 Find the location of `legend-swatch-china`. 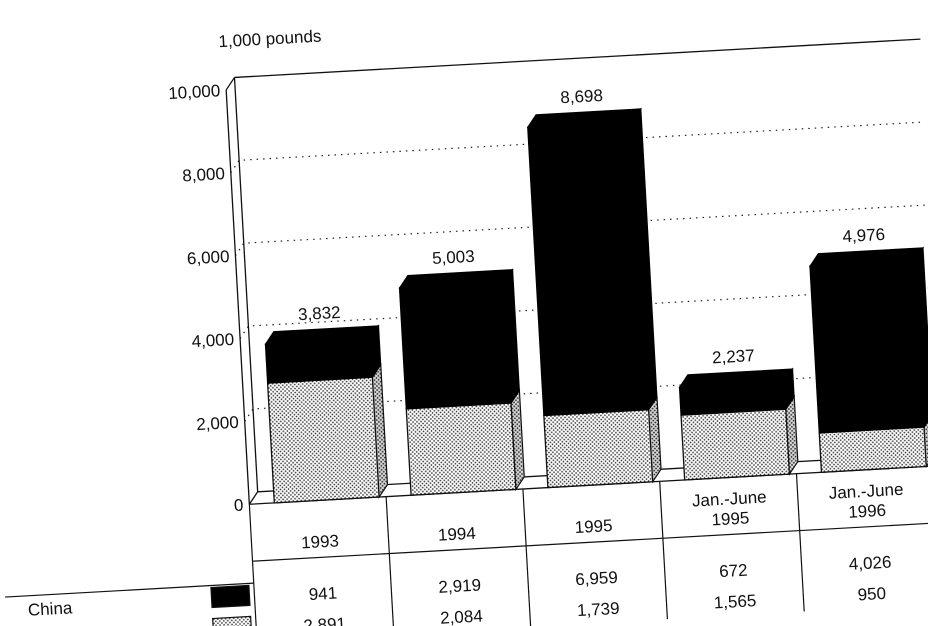

legend-swatch-china is located at coordinates (230, 596).